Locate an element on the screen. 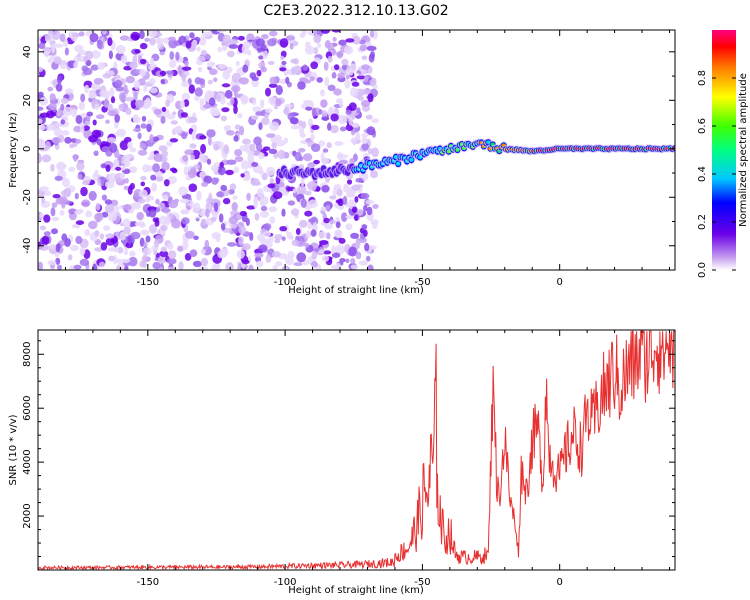 The width and height of the screenshot is (750, 600). x-tick-label: -50 is located at coordinates (422, 582).